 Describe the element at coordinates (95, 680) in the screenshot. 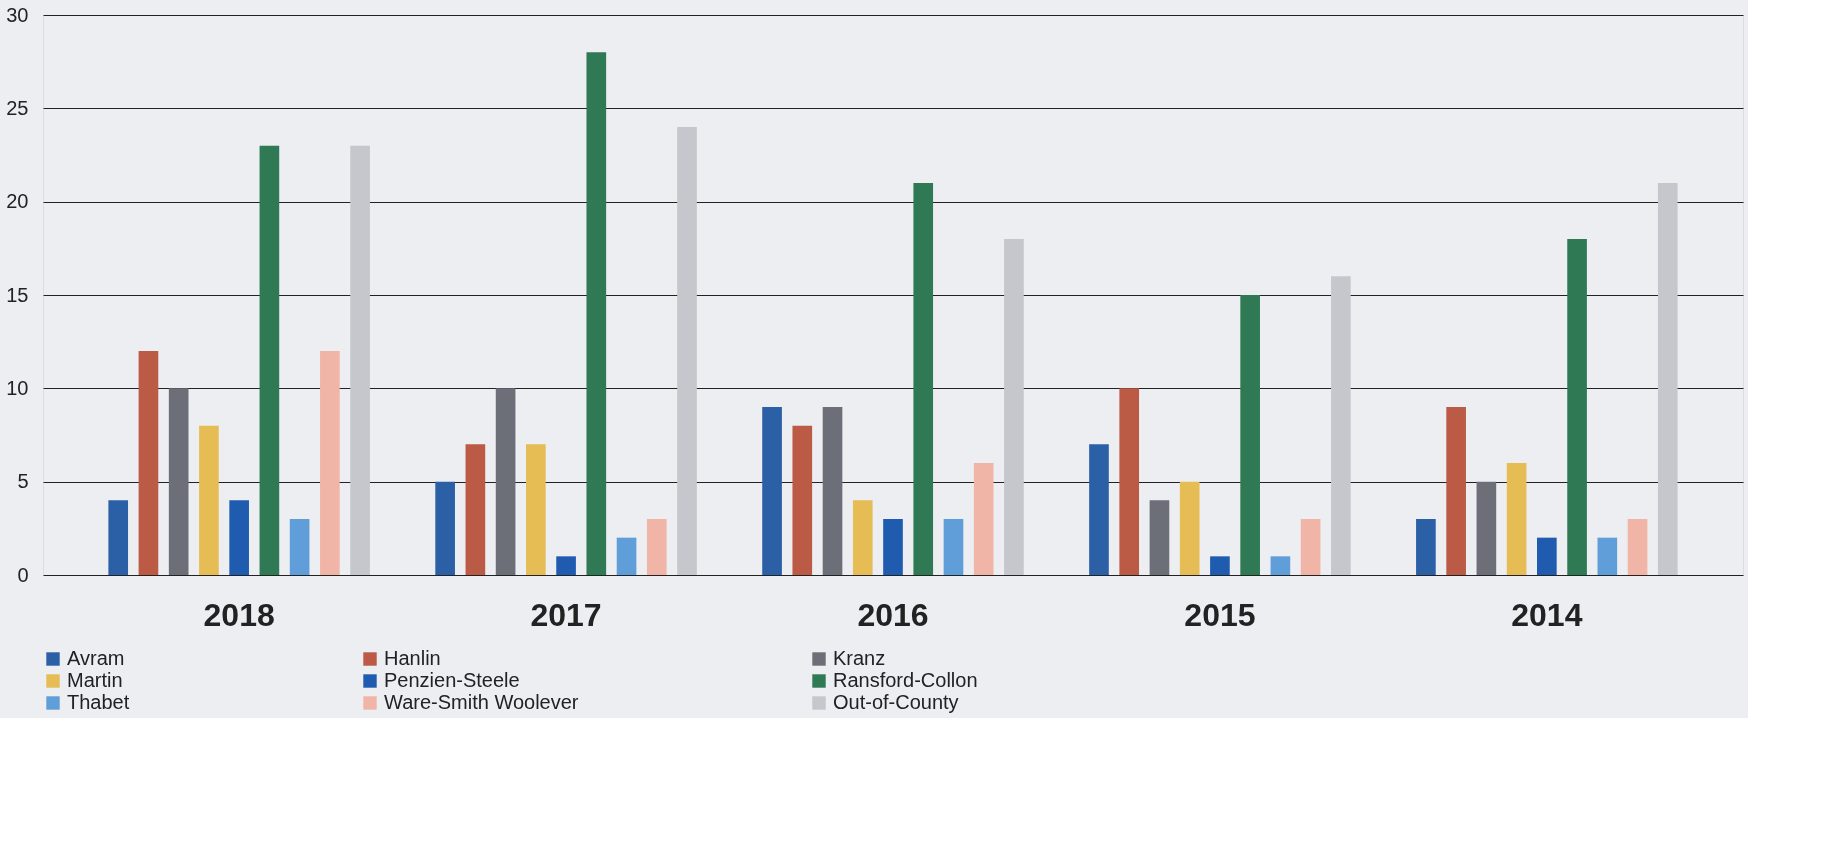

I see `legend-label: Martin` at that location.